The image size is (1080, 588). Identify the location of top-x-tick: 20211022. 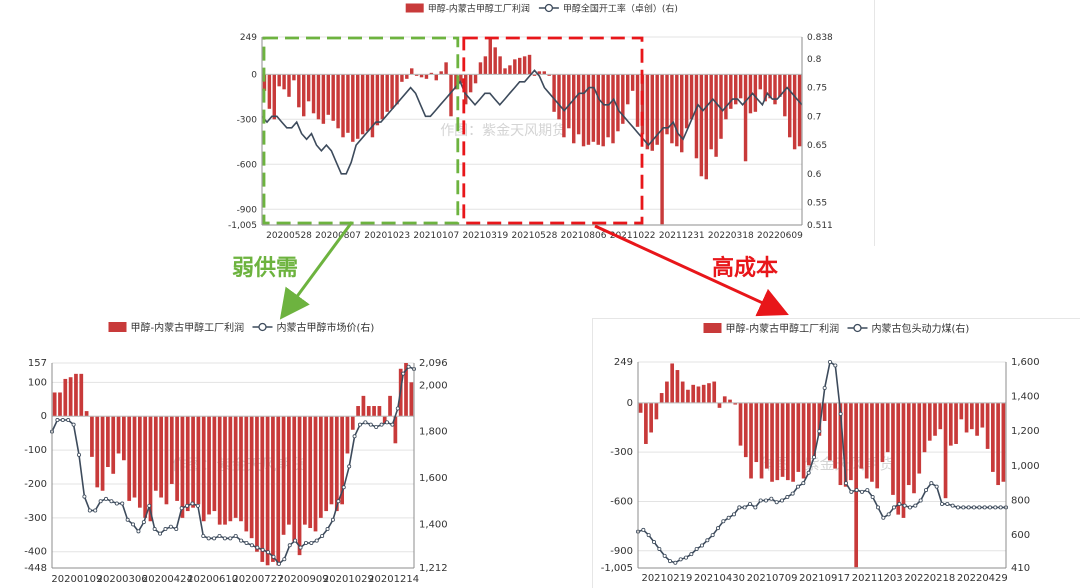
(633, 236).